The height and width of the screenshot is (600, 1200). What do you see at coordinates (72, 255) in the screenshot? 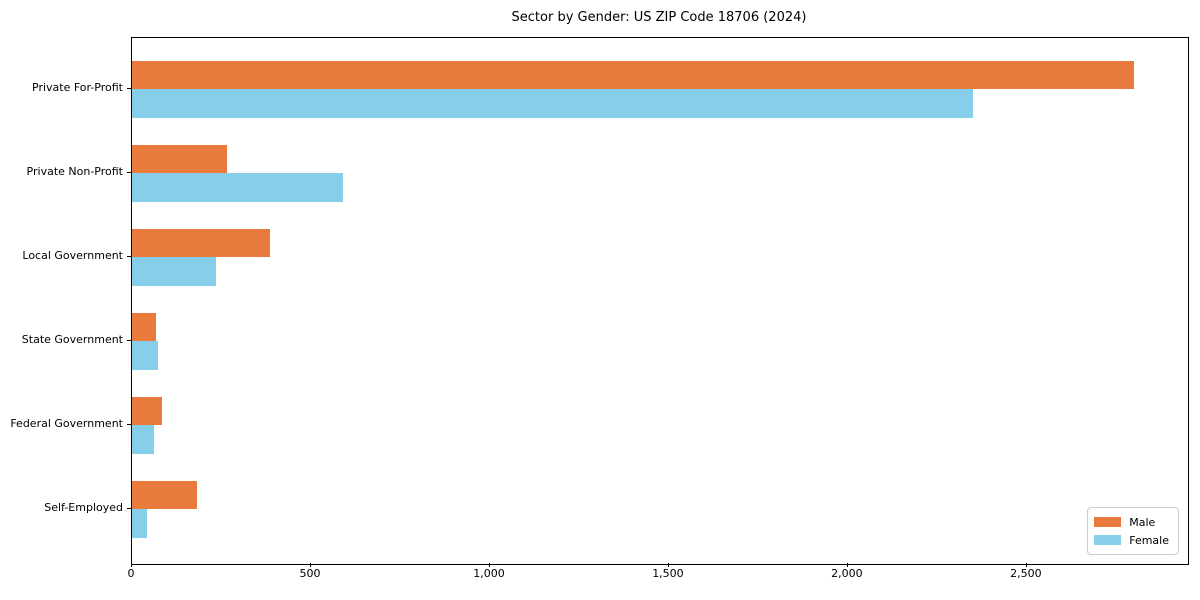
I see `ytick-label-local-government: Local Government` at bounding box center [72, 255].